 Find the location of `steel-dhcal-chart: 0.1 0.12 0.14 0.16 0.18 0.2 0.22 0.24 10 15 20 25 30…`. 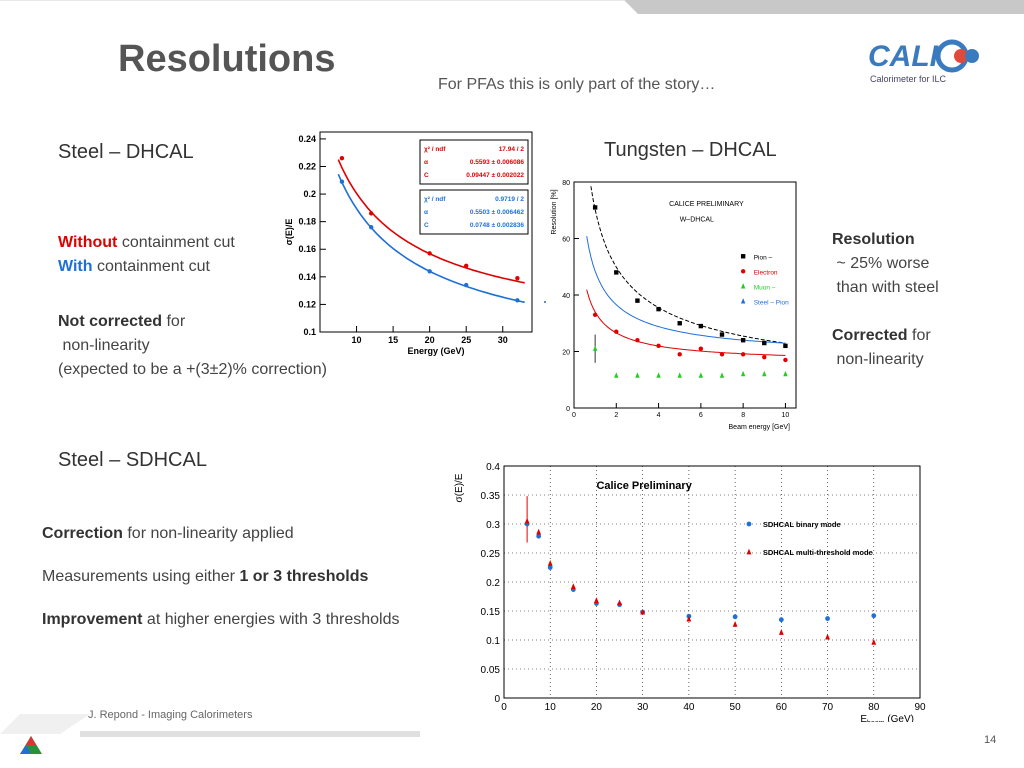

steel-dhcal-chart: 0.1 0.12 0.14 0.16 0.18 0.2 0.22 0.24 10 15 20 25 30… is located at coordinates (412, 239).